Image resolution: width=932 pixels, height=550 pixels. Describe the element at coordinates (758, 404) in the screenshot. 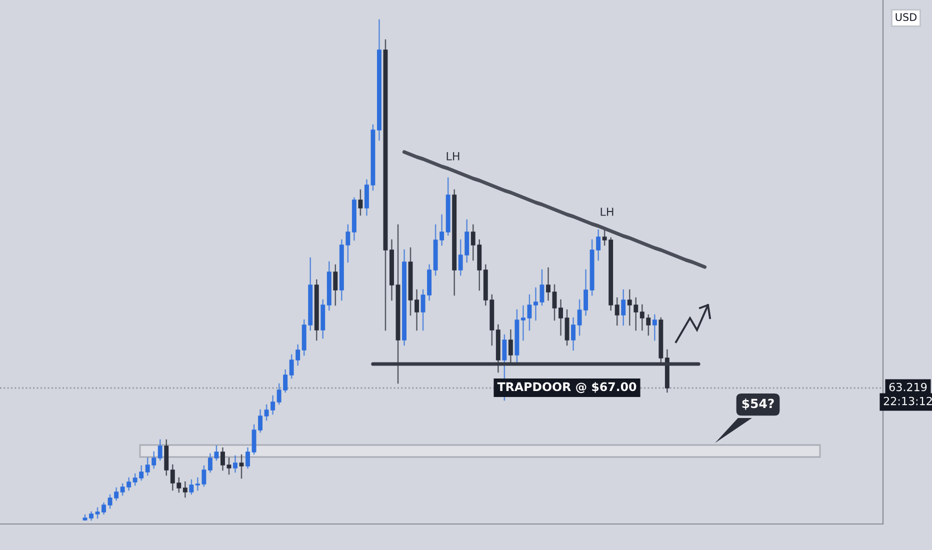

I see `text: $54?` at that location.